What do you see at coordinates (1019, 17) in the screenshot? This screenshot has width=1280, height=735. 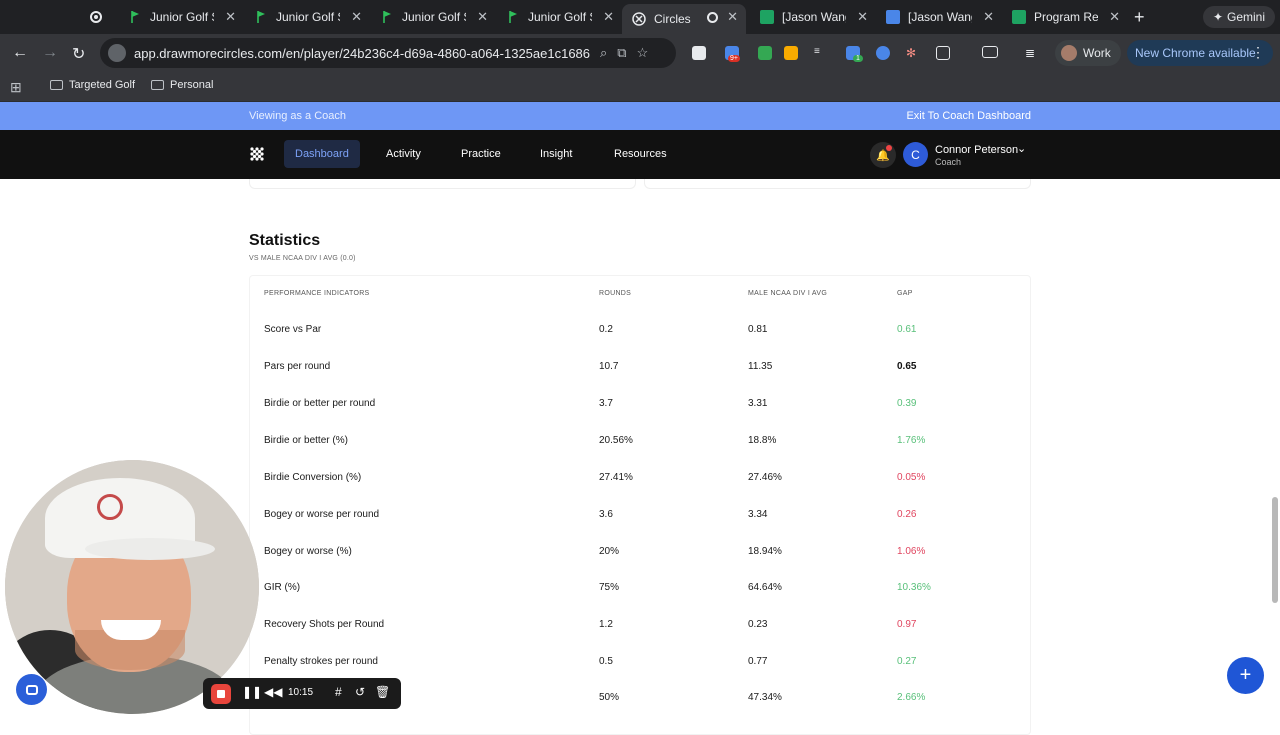 I see `sheets-icon` at bounding box center [1019, 17].